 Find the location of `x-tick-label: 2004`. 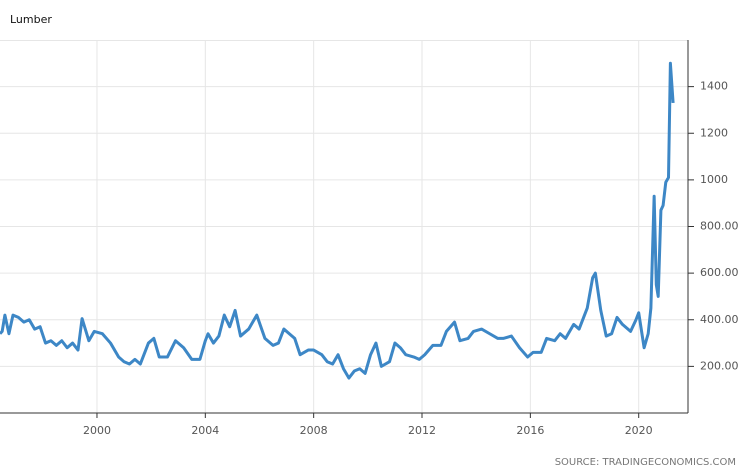

x-tick-label: 2004 is located at coordinates (205, 430).